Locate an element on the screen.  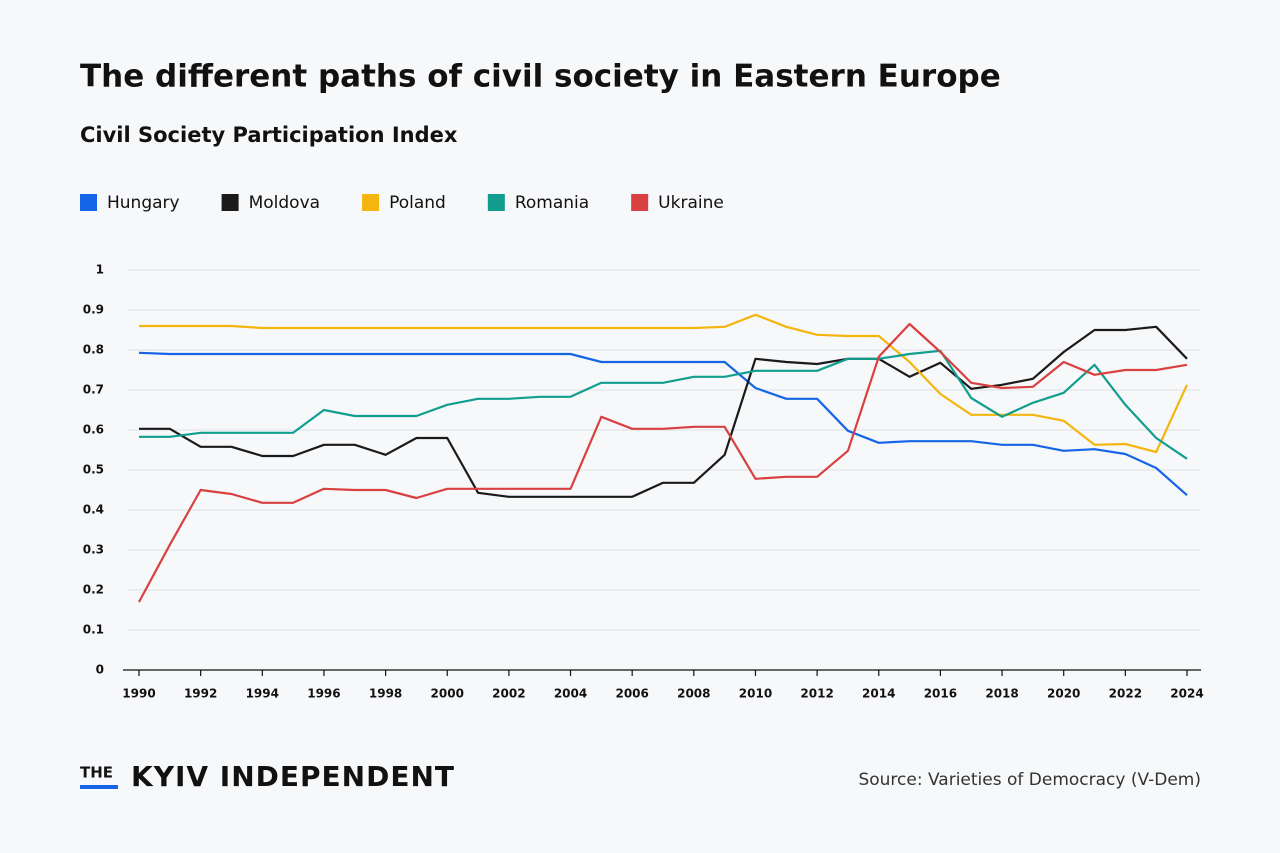
x-tick-label: 1996 is located at coordinates (323, 694).